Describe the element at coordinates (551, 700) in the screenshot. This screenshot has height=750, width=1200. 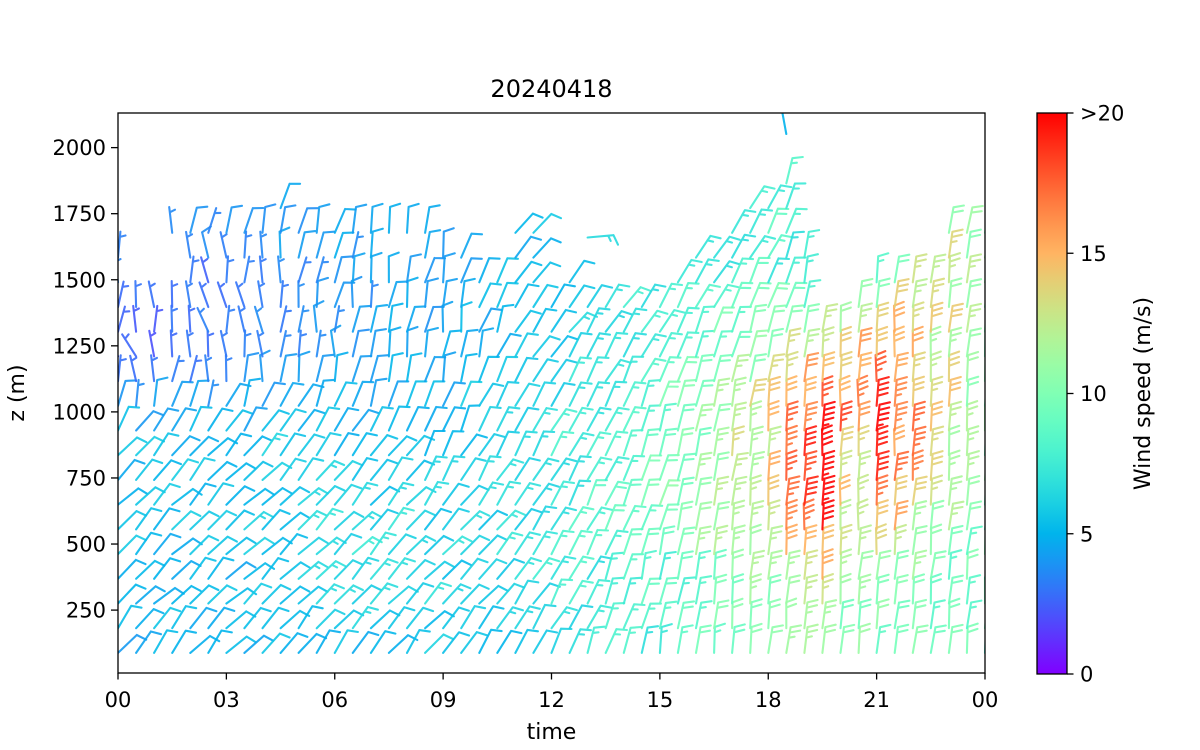
I see `x-tick-label: 12` at that location.